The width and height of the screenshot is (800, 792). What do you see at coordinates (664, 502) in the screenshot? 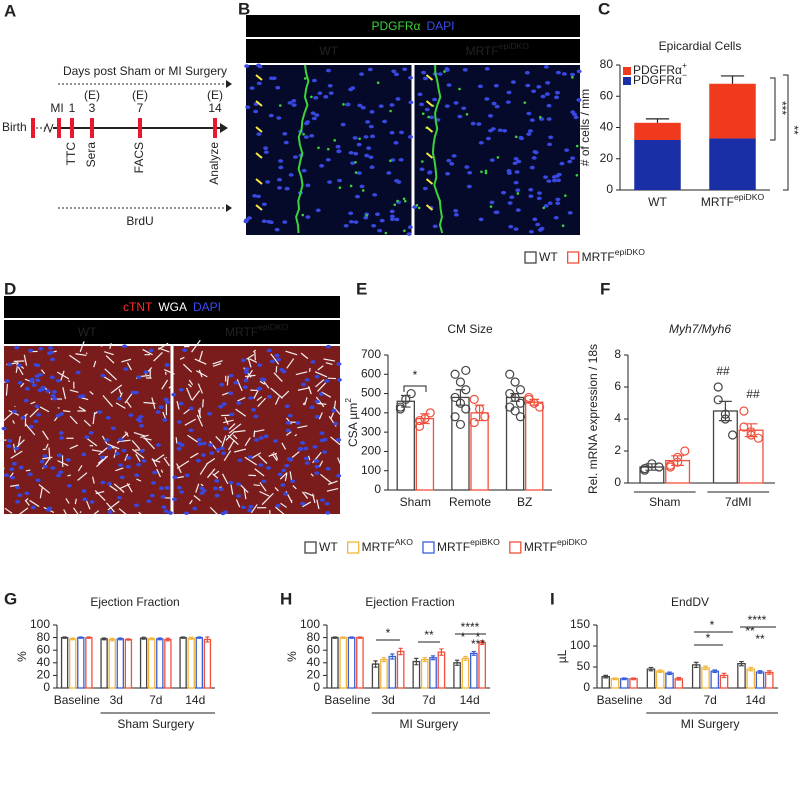
I see `x-tick-label: Sham` at bounding box center [664, 502].